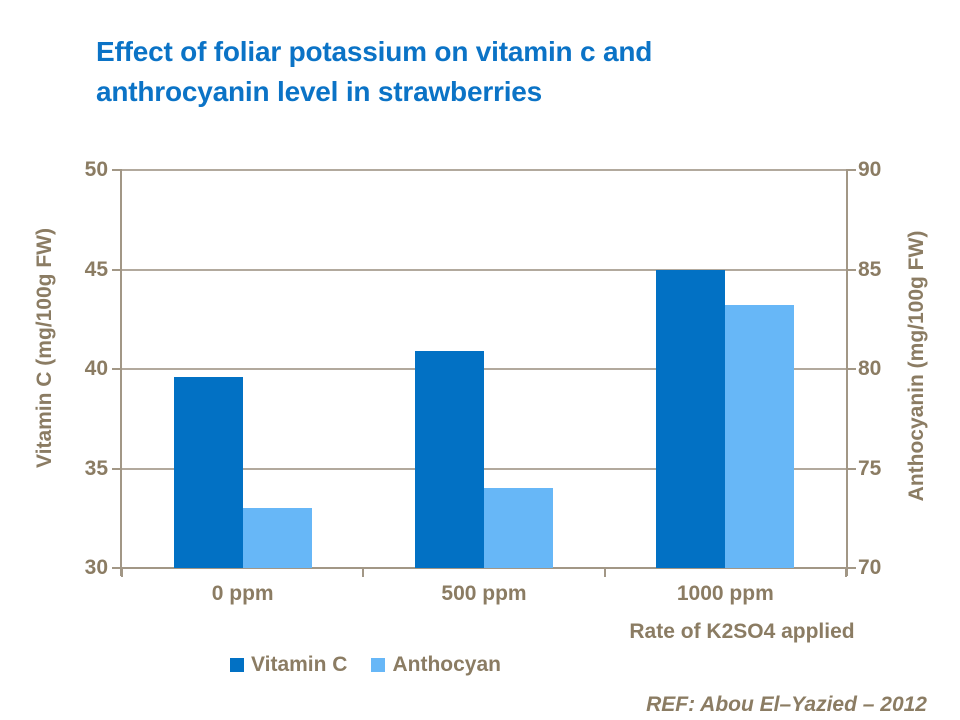 This screenshot has width=960, height=720. Describe the element at coordinates (299, 664) in the screenshot. I see `legend-label-vitamin-c: Vitamin C` at that location.